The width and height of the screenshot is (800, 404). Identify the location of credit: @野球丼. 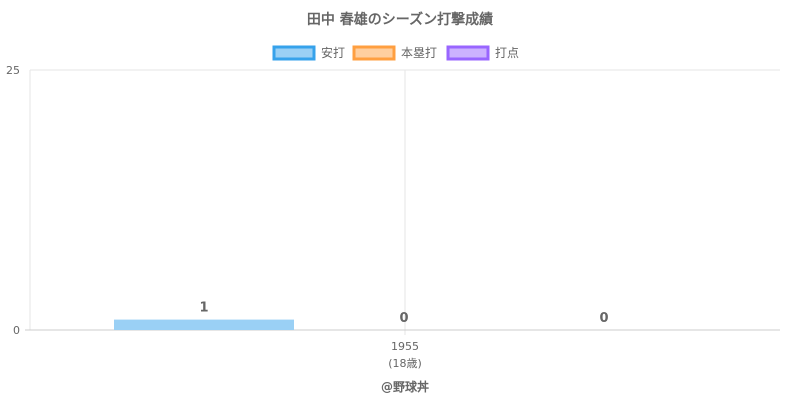
(405, 386).